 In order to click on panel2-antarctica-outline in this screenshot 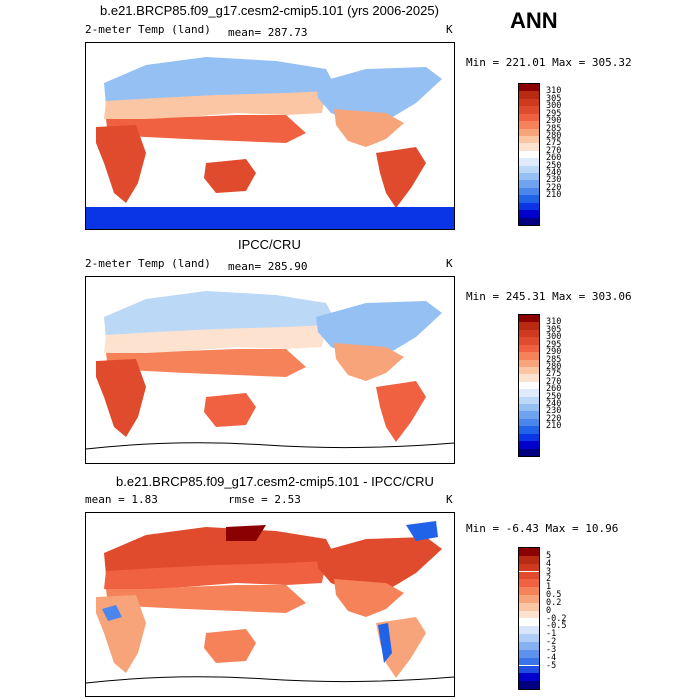, I will do `click(270, 446)`.